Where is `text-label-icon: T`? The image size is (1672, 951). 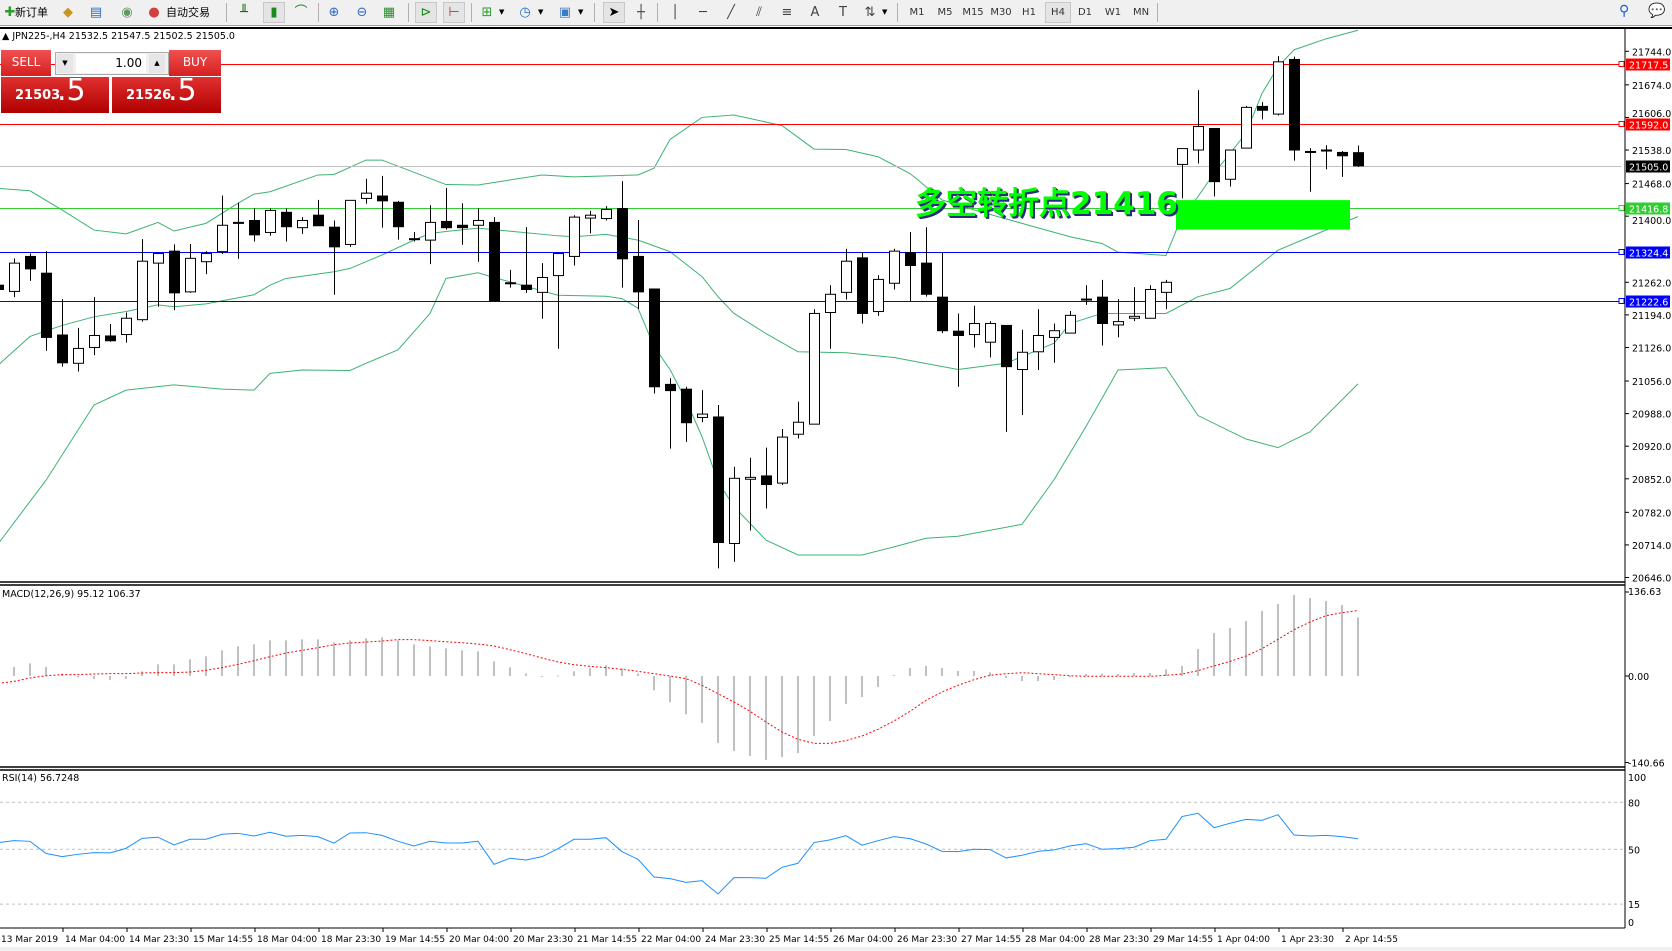 text-label-icon: T is located at coordinates (843, 12).